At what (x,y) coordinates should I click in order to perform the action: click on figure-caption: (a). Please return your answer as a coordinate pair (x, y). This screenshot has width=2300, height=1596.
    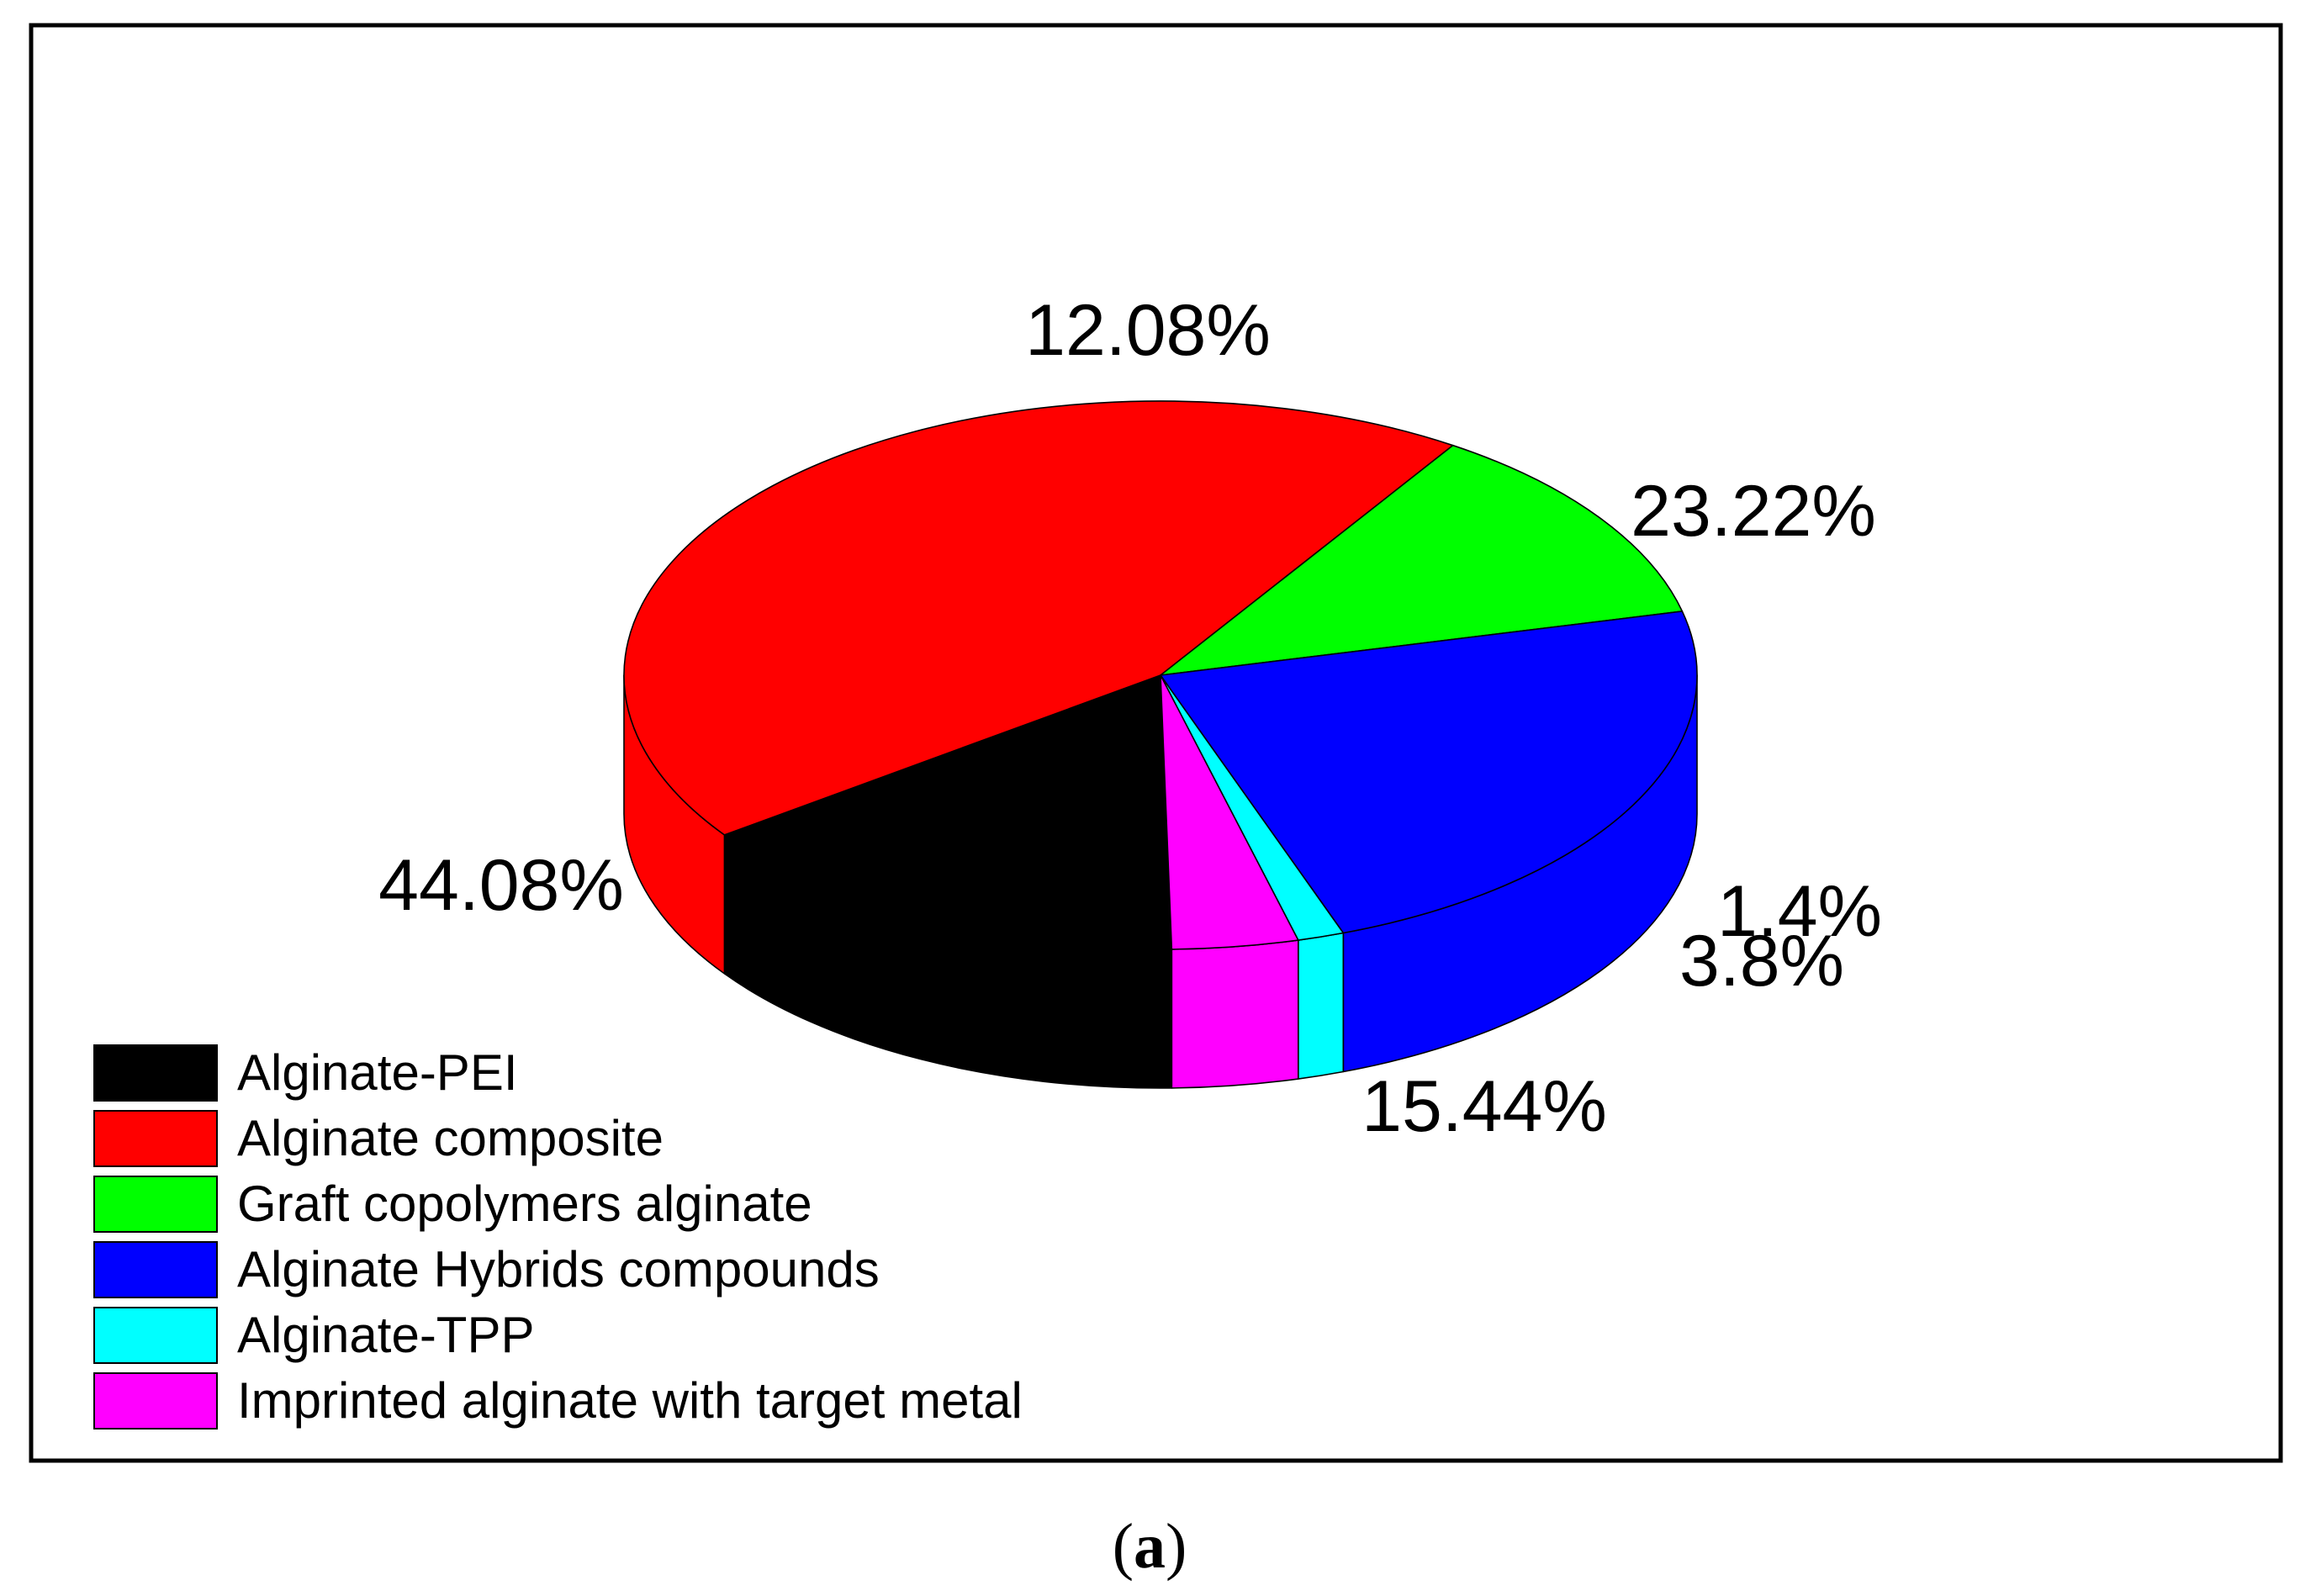
    Looking at the image, I should click on (1150, 1546).